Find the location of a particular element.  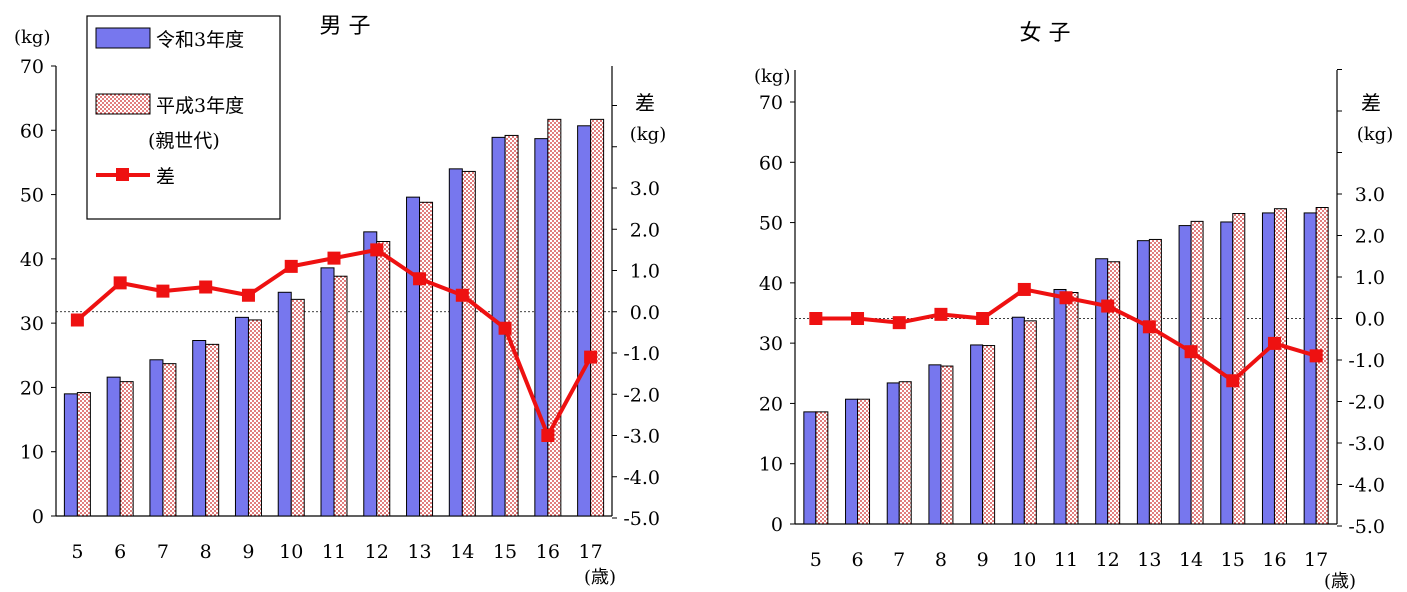

male-x-tick-label: 11 is located at coordinates (334, 552).